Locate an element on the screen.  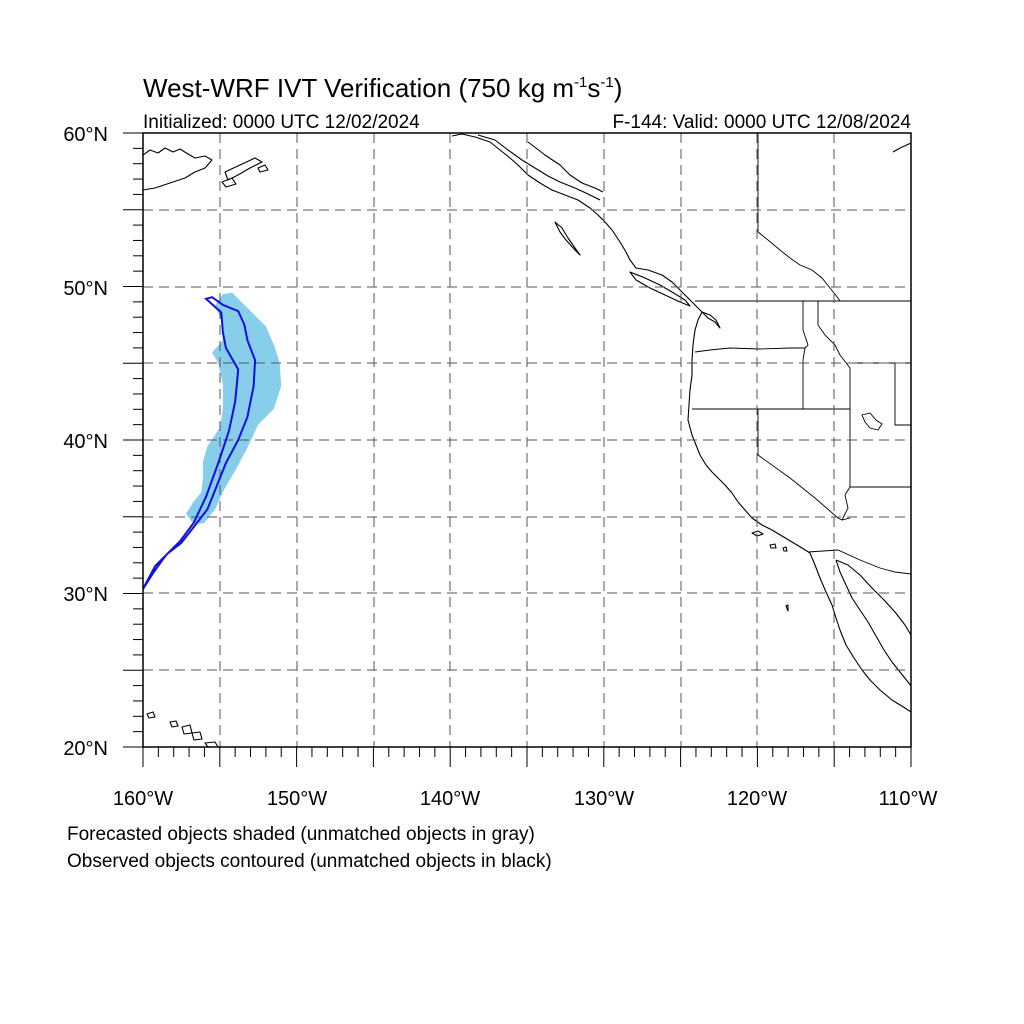
idaho-border is located at coordinates (826, 355).